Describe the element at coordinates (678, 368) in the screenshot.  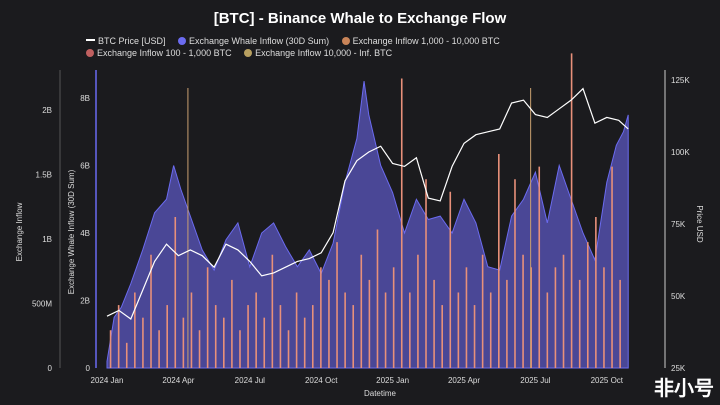
I see `right-y-tick: 25K` at that location.